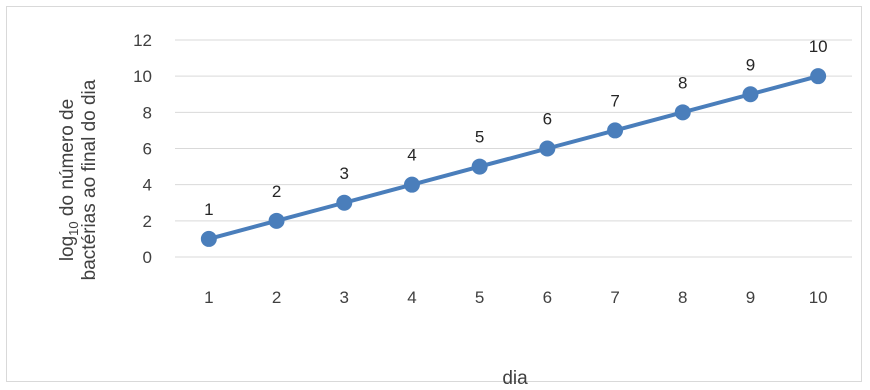 The height and width of the screenshot is (390, 870). Describe the element at coordinates (67, 160) in the screenshot. I see `y-axis-title-rest: do número de` at that location.